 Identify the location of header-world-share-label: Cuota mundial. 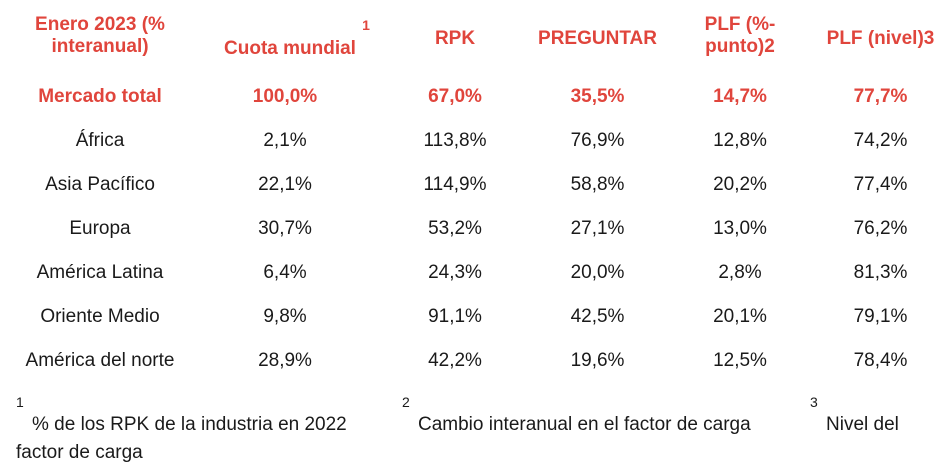
(290, 48).